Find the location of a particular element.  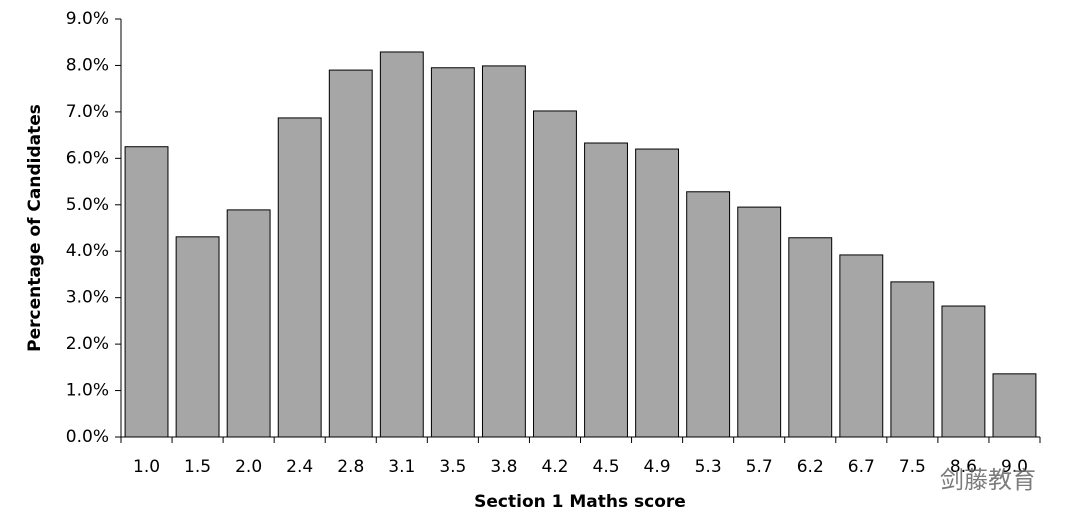

y-tick-label: 0.0% is located at coordinates (87, 437).